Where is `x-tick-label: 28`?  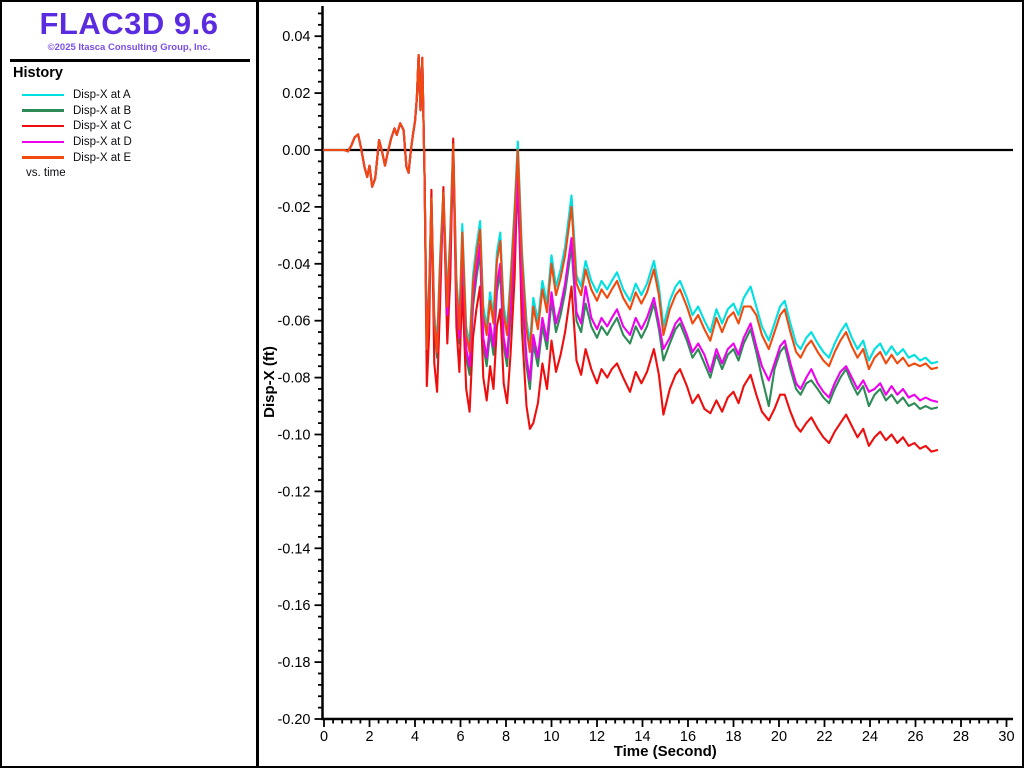
x-tick-label: 28 is located at coordinates (961, 737).